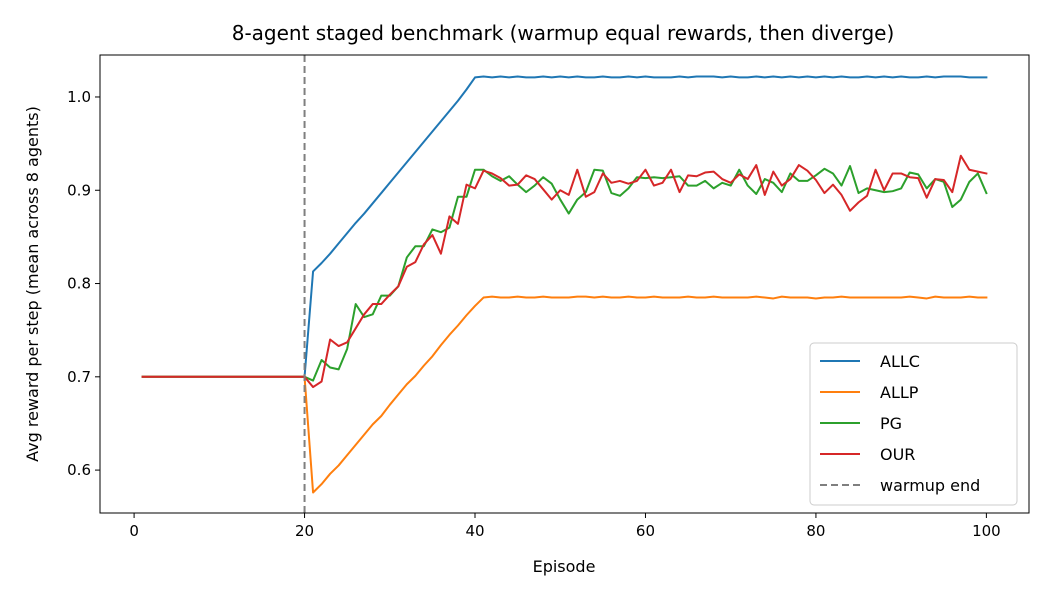  What do you see at coordinates (79, 284) in the screenshot?
I see `y-tick-label: 0.8` at bounding box center [79, 284].